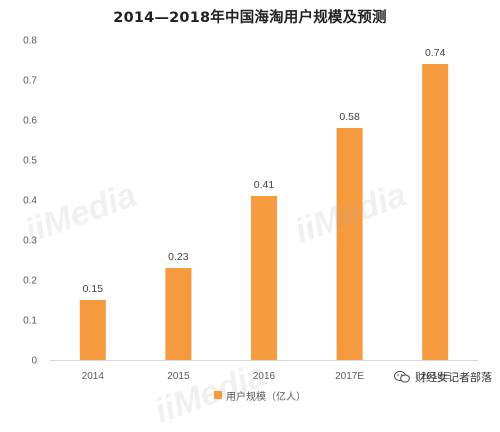  I want to click on legend: 用户规模（亿人）, so click(260, 395).